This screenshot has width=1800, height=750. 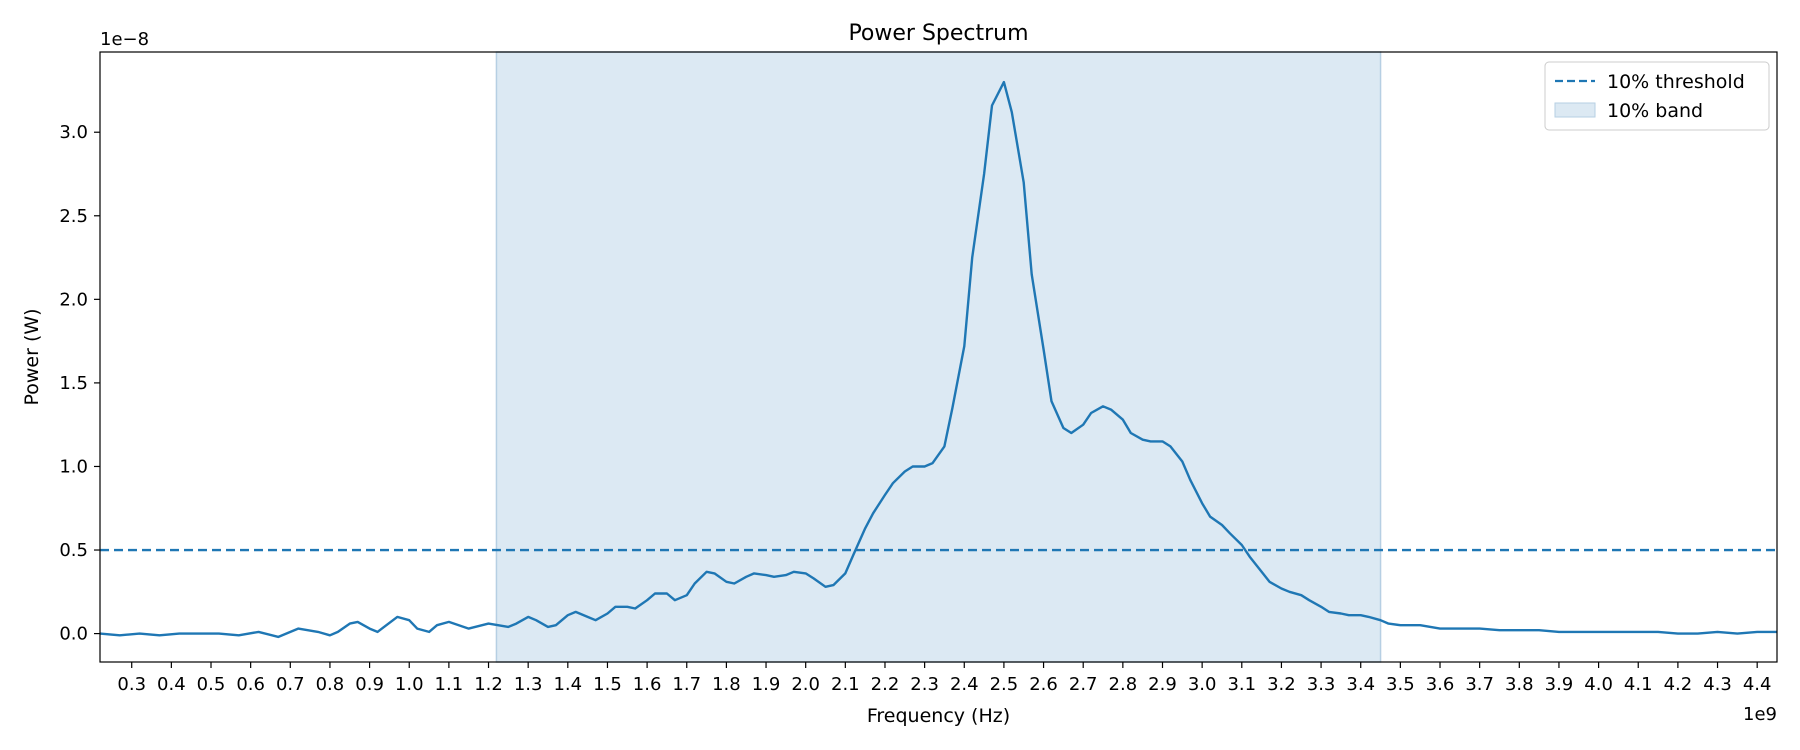 I want to click on y-tick-label: 2.0, so click(x=73, y=299).